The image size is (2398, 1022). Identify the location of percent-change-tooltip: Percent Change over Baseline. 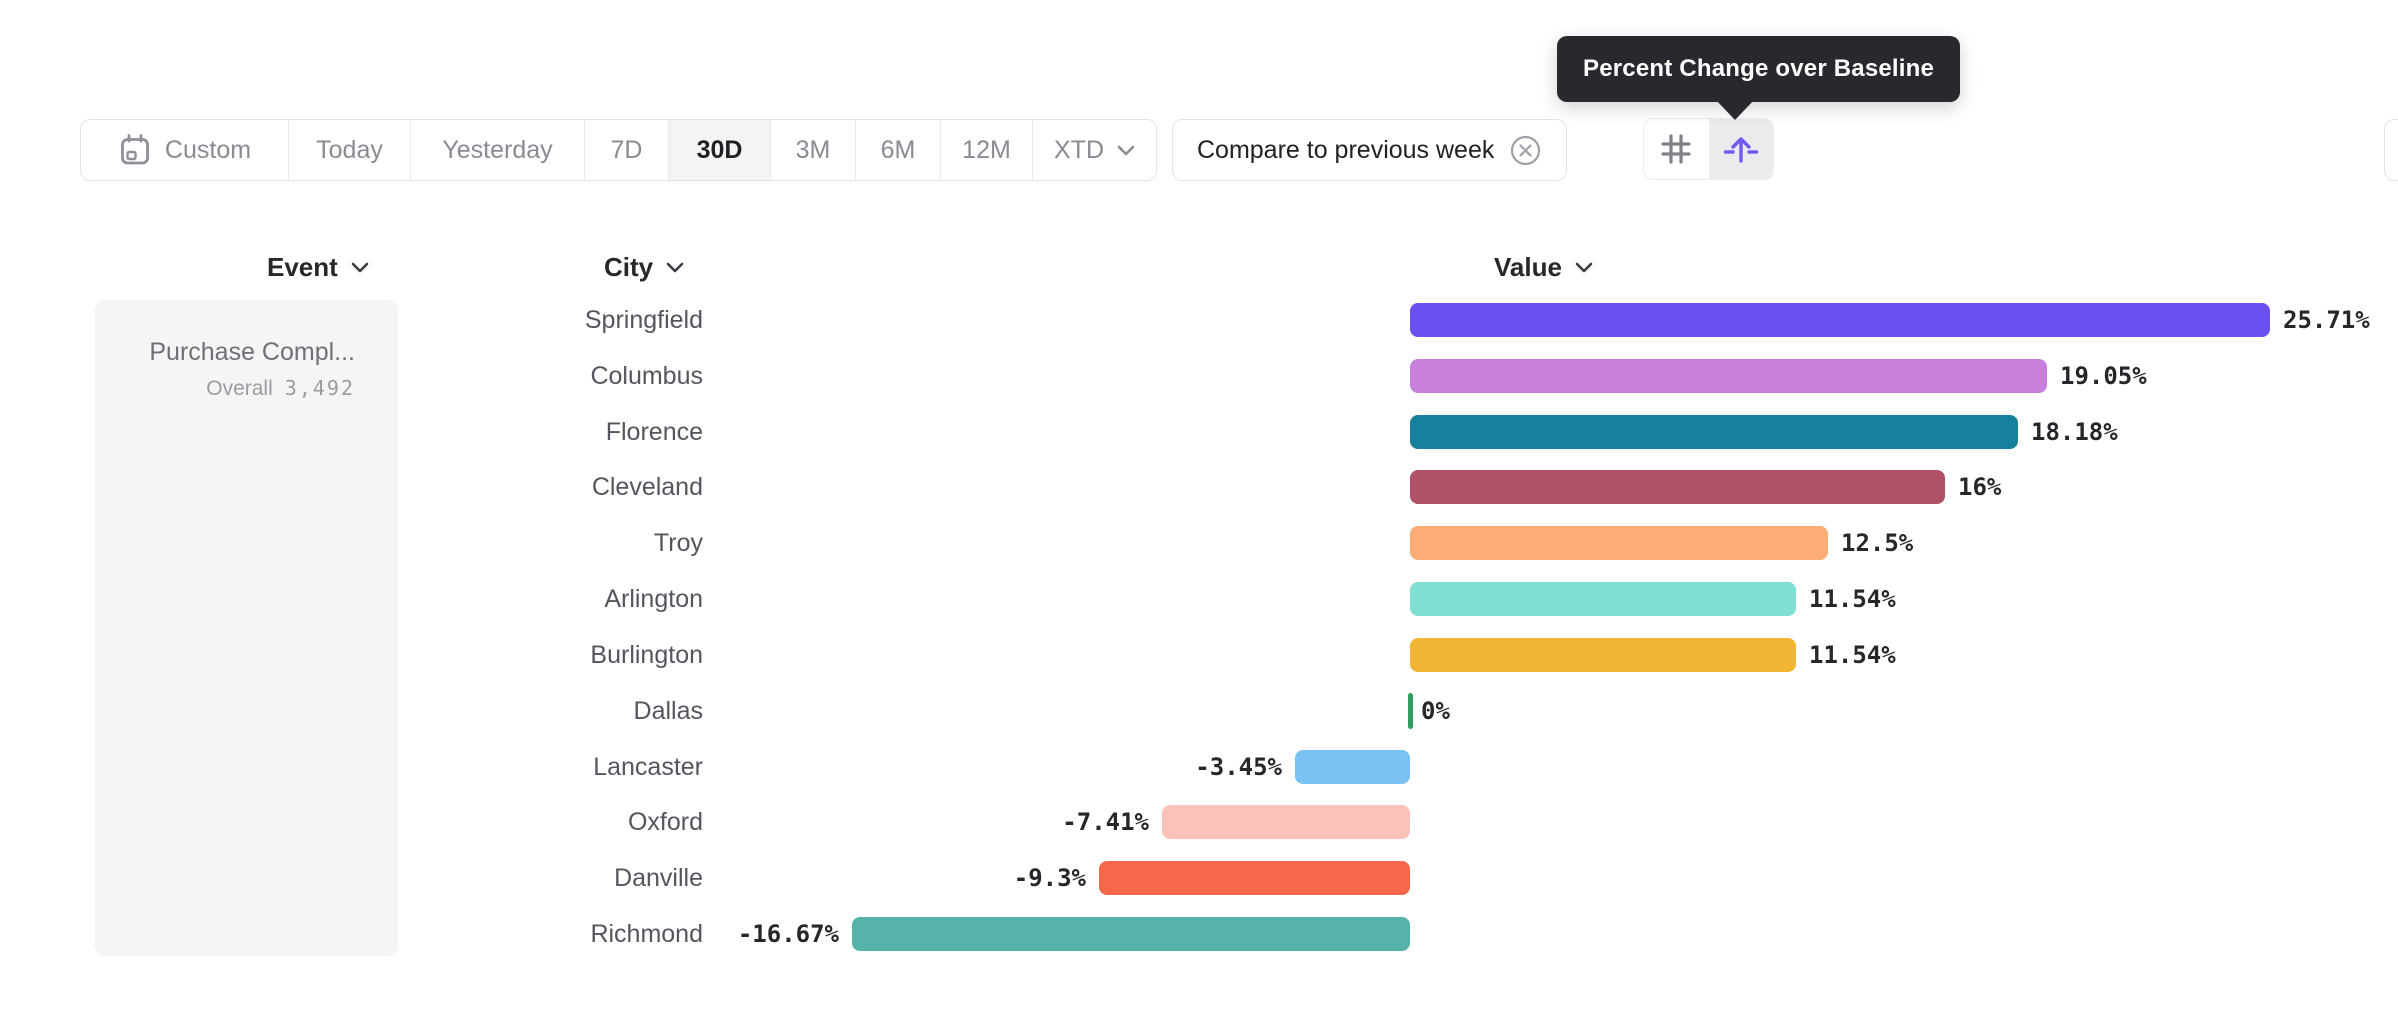
(1759, 69).